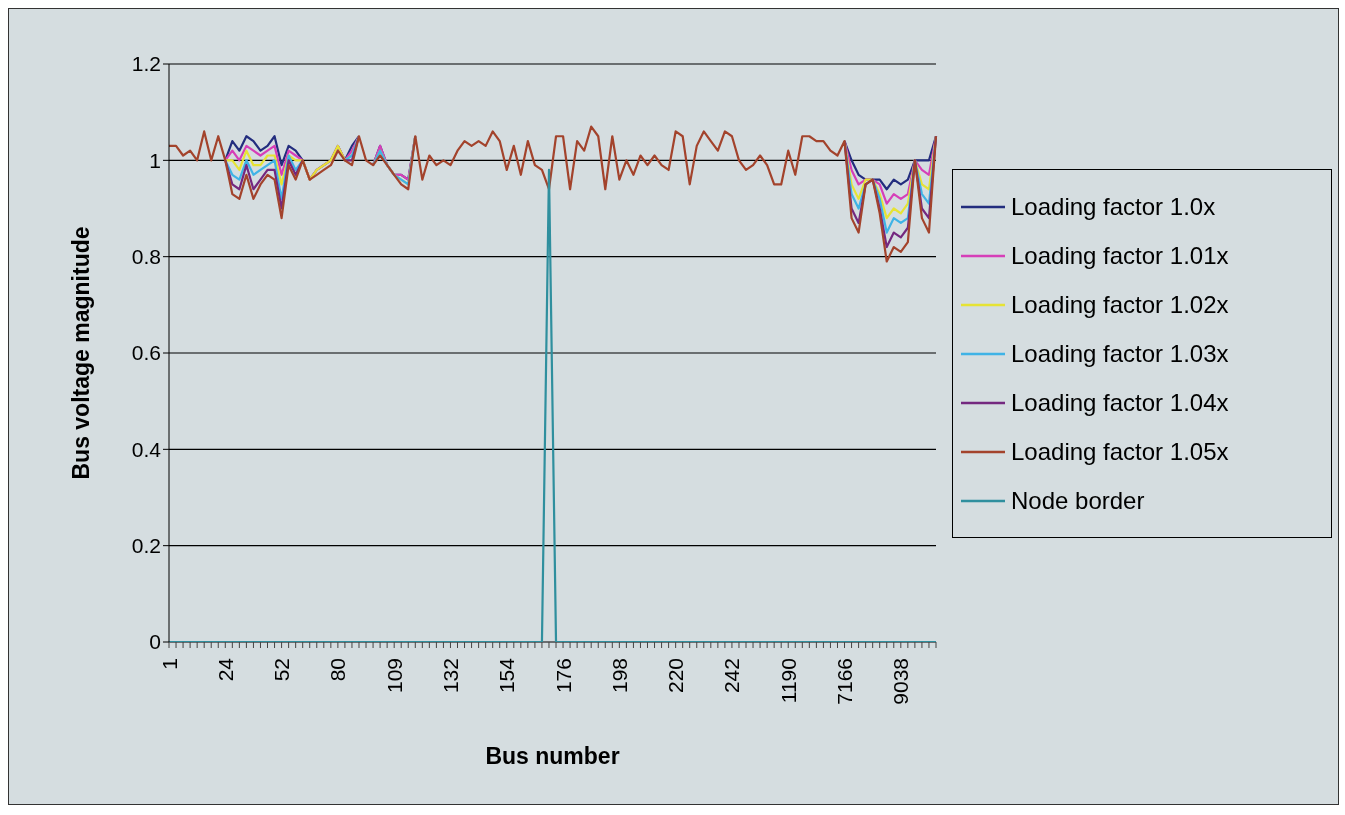  I want to click on legend-label: Loading factor 1.04x, so click(1120, 402).